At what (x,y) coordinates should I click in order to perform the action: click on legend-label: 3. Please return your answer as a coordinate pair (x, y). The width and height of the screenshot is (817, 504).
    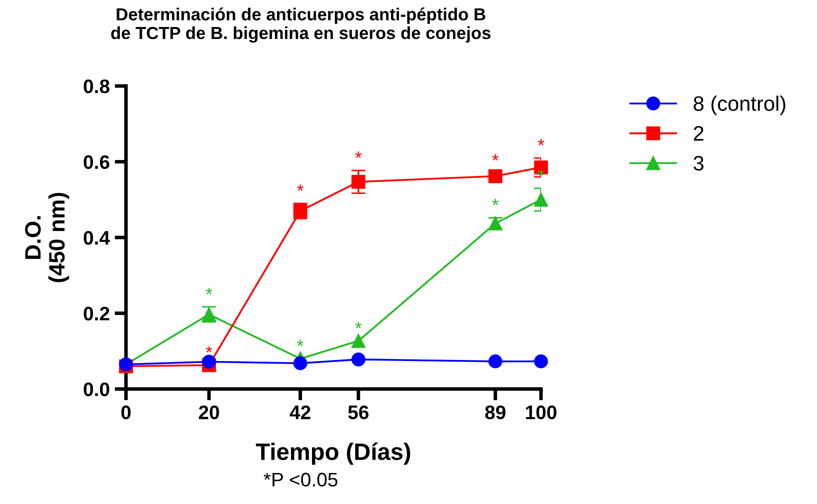
    Looking at the image, I should click on (699, 163).